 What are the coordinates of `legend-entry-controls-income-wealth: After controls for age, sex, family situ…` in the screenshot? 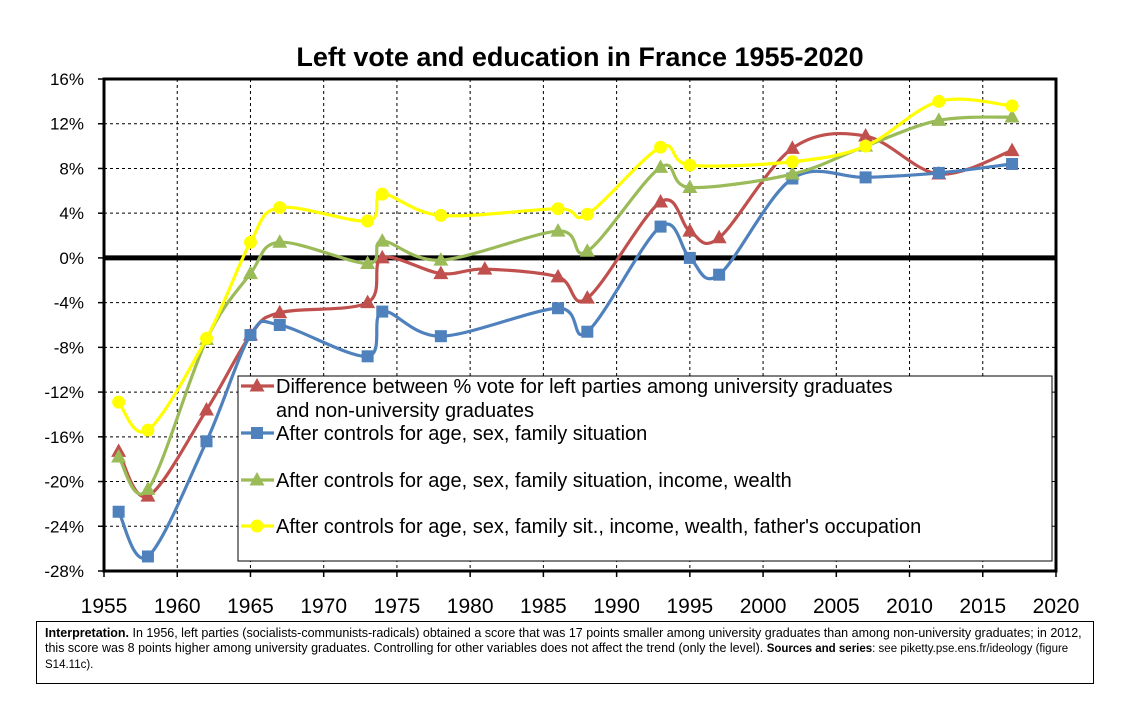 It's located at (516, 481).